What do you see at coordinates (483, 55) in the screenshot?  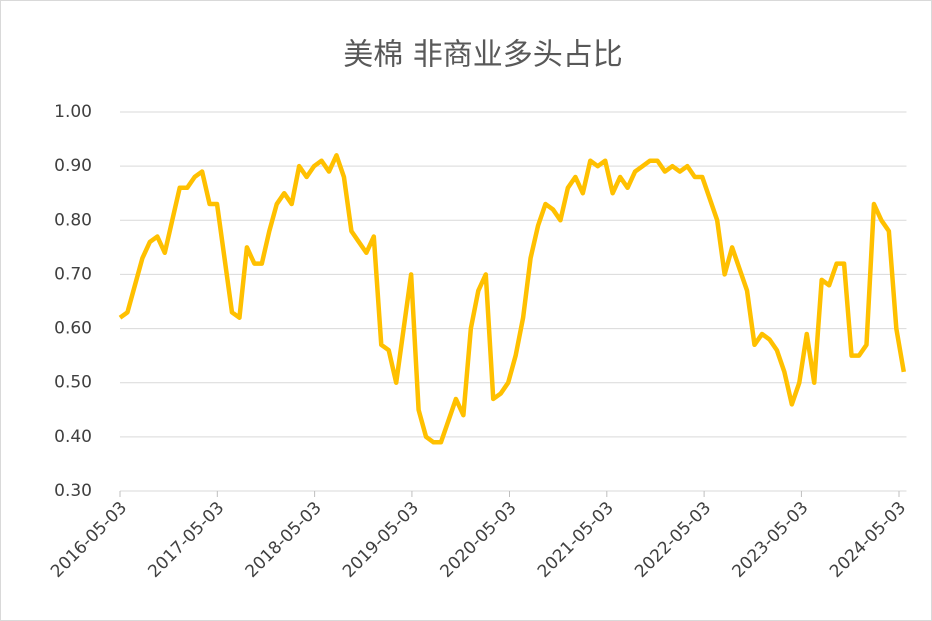 I see `chart-title: 美棉 非商业多头占比` at bounding box center [483, 55].